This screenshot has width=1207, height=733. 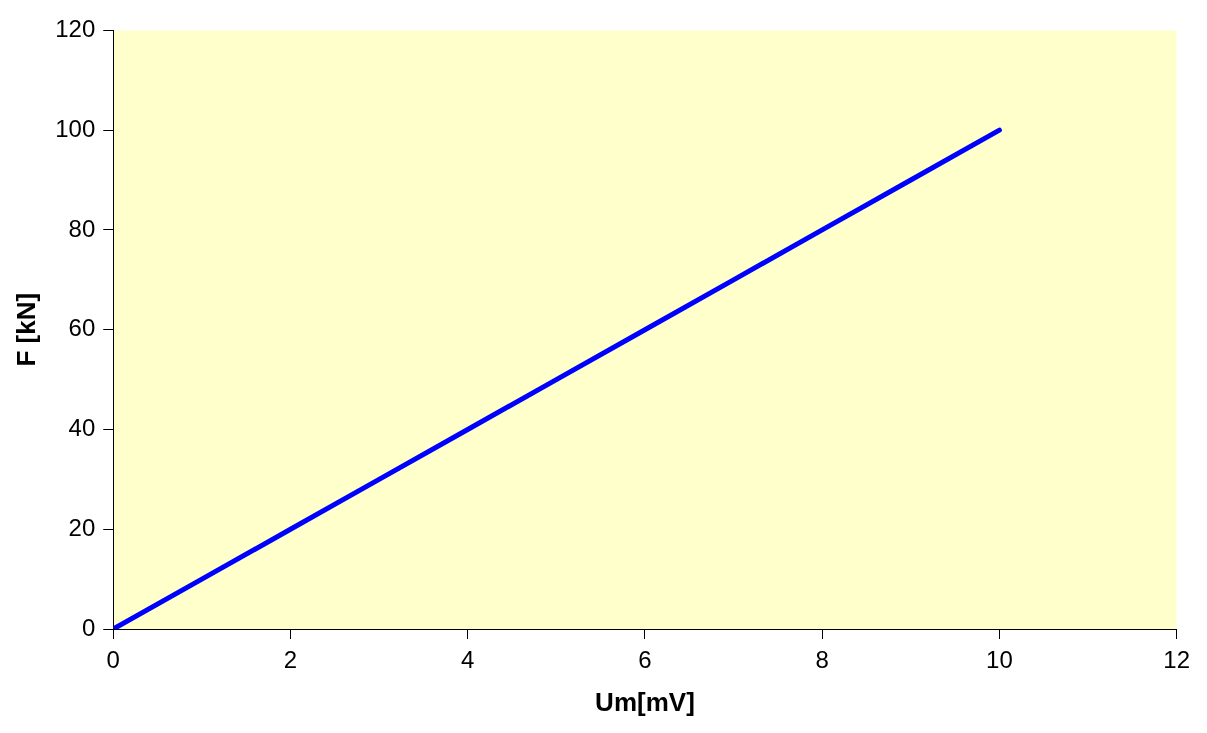 I want to click on x-axis-title: Um[mV], so click(x=645, y=701).